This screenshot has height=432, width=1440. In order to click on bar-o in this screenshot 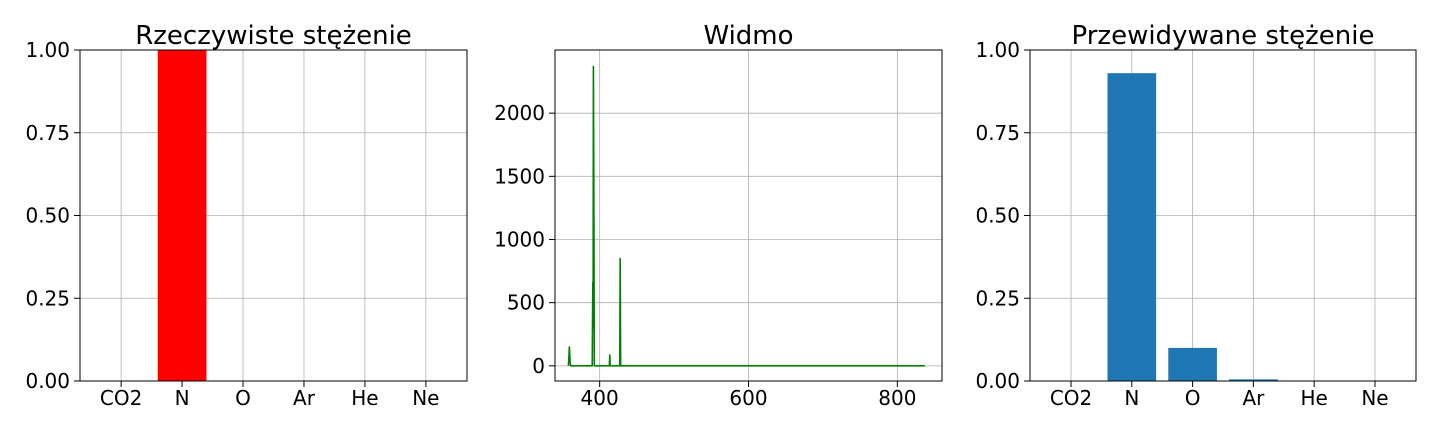, I will do `click(1192, 364)`.